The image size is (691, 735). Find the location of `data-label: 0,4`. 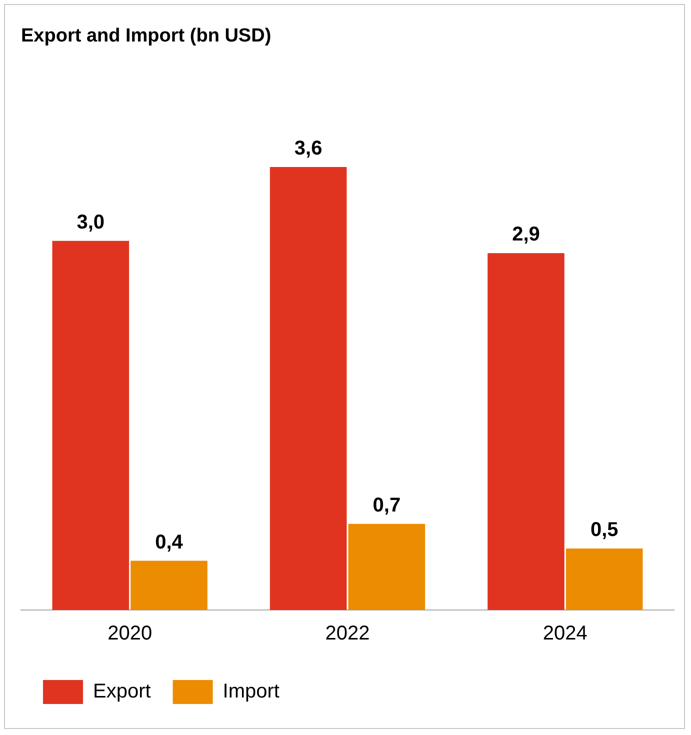

data-label: 0,4 is located at coordinates (169, 542).